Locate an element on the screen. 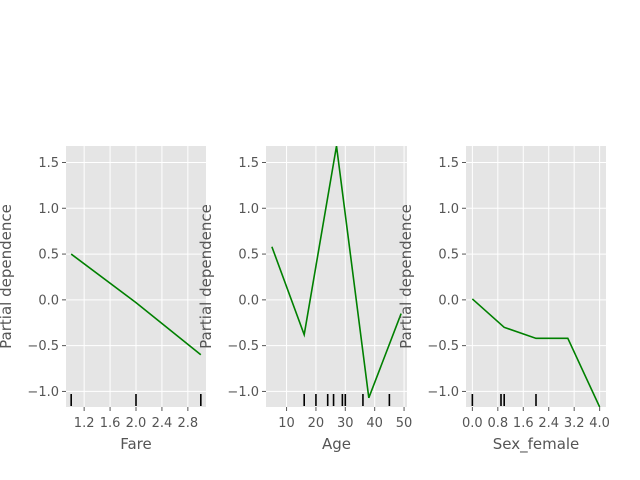 The height and width of the screenshot is (480, 640). x-tick-label: 4.0 is located at coordinates (599, 423).